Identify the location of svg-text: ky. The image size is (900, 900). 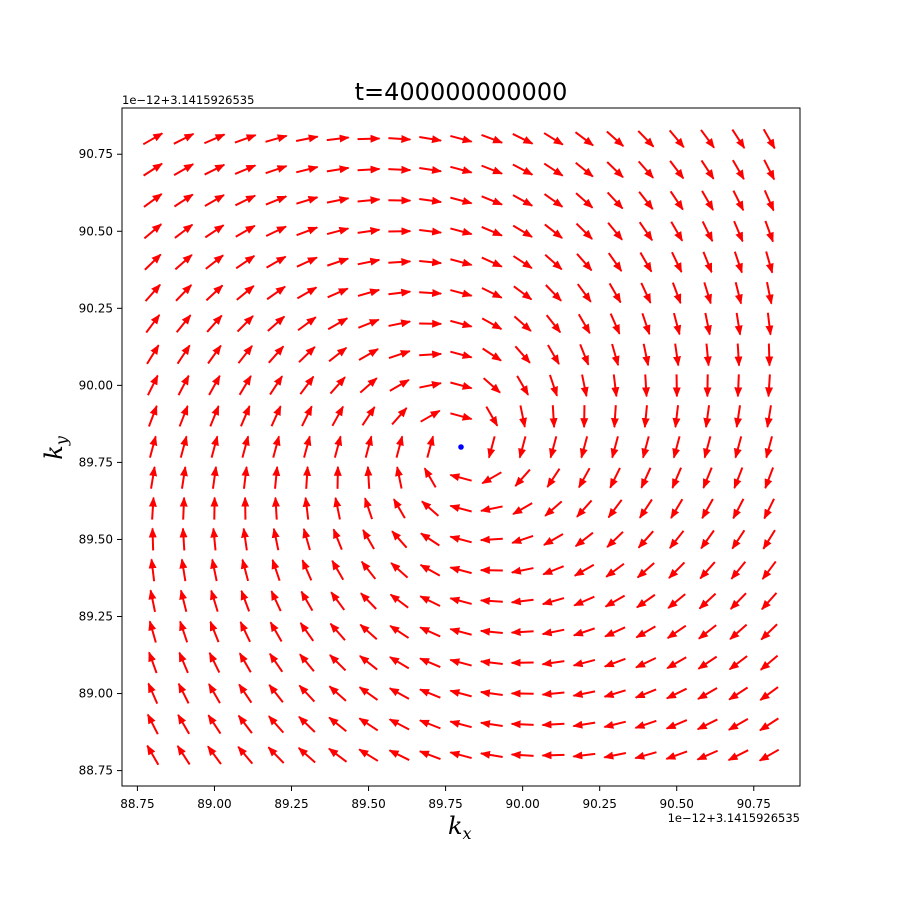
(55, 447).